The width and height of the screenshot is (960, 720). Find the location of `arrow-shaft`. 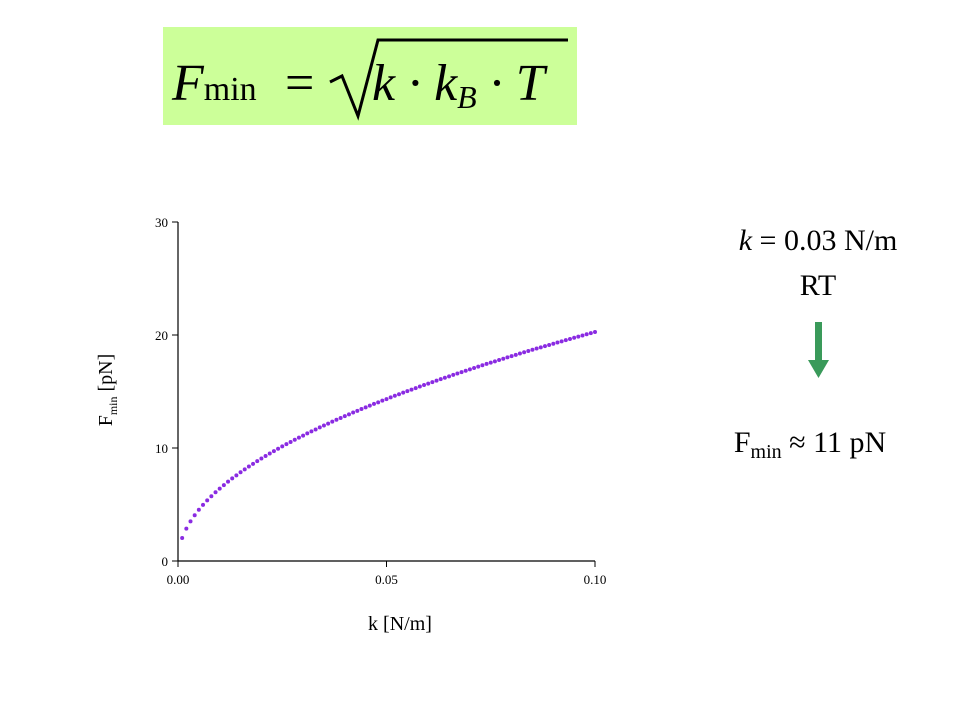

arrow-shaft is located at coordinates (818, 342).